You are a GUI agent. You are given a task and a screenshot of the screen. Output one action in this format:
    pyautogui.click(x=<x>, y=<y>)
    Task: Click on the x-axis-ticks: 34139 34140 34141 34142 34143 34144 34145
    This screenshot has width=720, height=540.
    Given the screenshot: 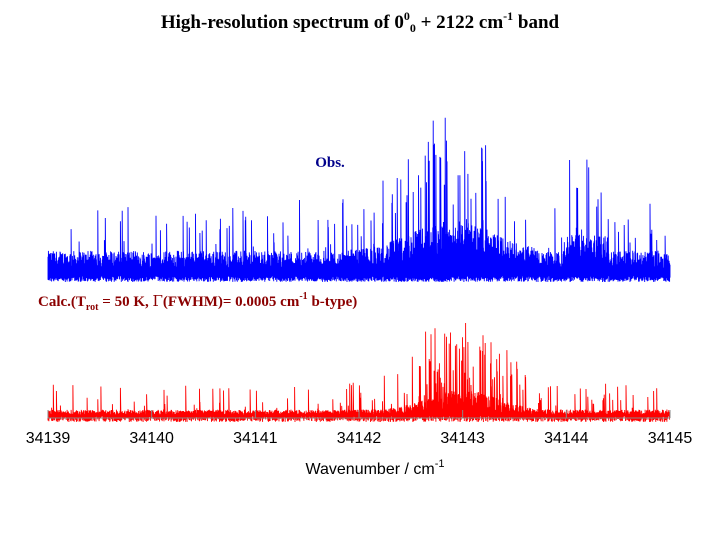 What is the action you would take?
    pyautogui.click(x=359, y=428)
    